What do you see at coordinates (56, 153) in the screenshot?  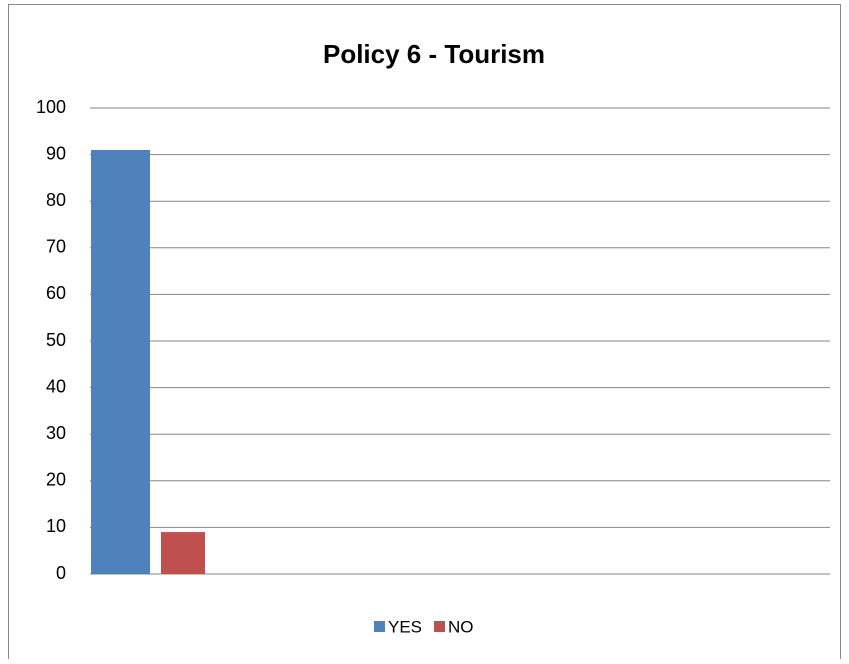 I see `y-tick-label: 90` at bounding box center [56, 153].